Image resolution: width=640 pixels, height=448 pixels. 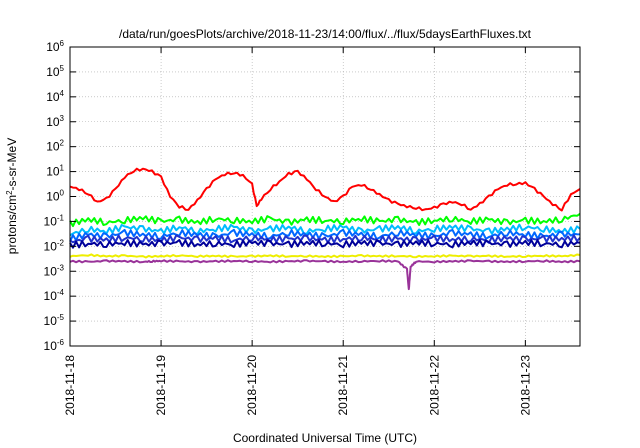 I want to click on y-tick-label: 10⁴, so click(x=55, y=96).